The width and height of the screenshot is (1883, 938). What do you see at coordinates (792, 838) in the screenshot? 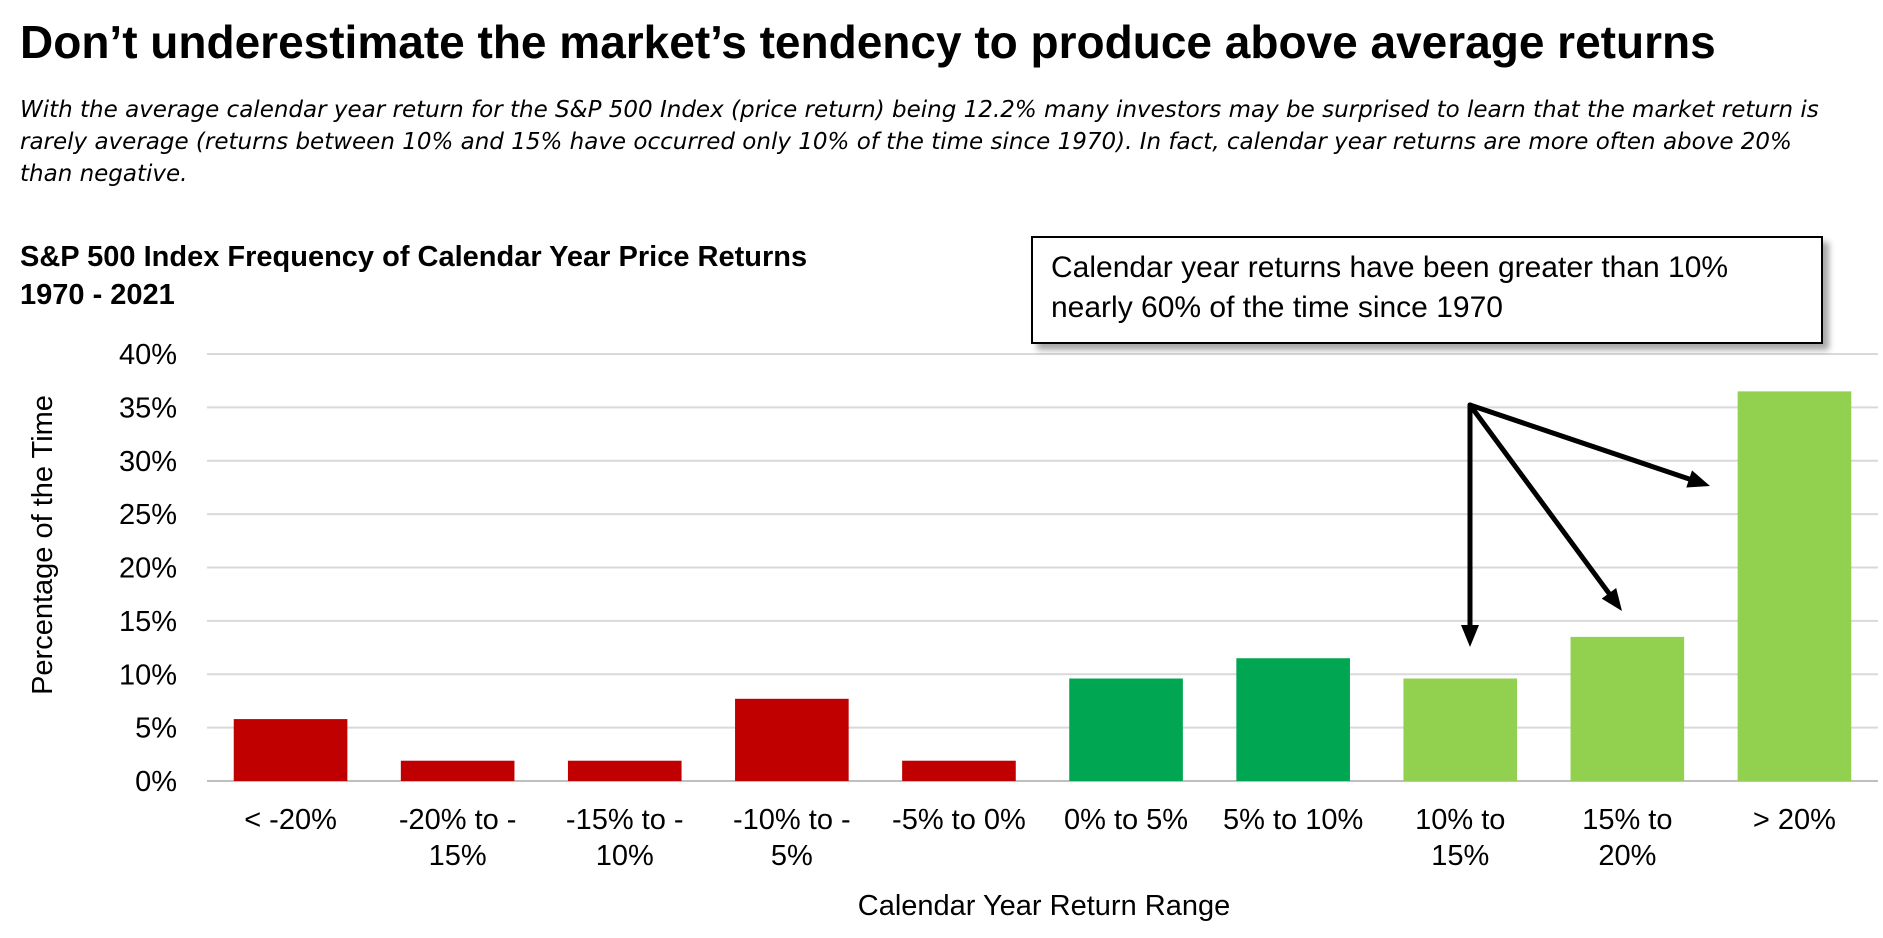
I see `x-tick-label: -10% to -5%` at bounding box center [792, 838].